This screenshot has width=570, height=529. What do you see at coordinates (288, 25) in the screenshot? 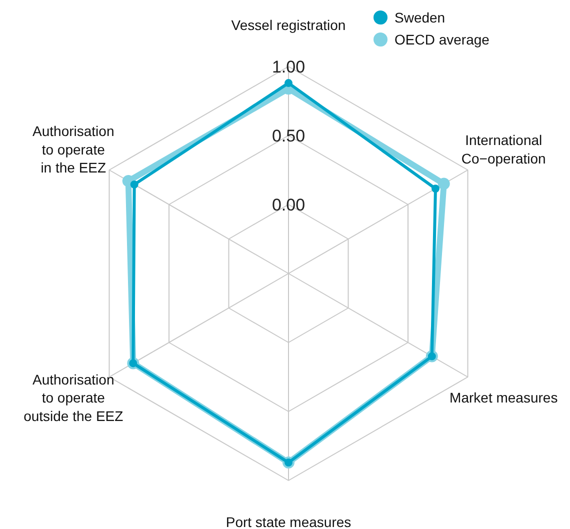
I see `spoke-label: Vessel registration` at bounding box center [288, 25].